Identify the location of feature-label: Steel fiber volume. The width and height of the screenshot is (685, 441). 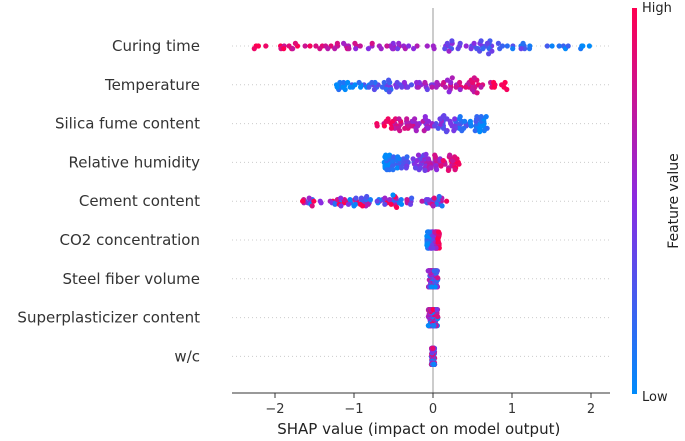
(132, 279).